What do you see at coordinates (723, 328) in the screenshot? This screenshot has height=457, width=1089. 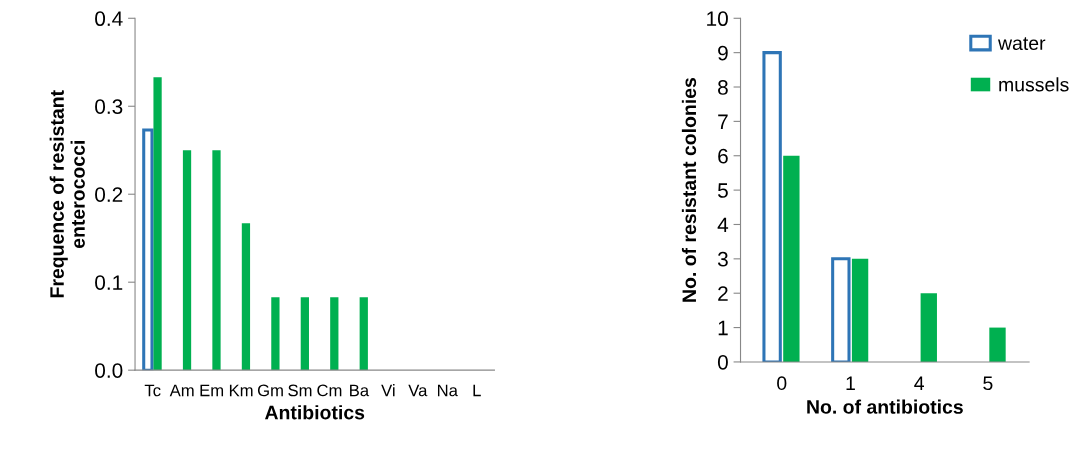 I see `y-tick-label: 1` at bounding box center [723, 328].